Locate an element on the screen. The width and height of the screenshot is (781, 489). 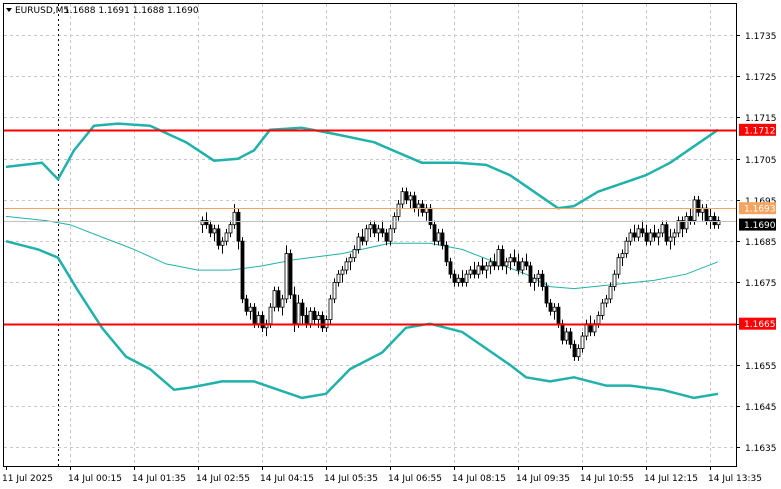
chart-menu-triangle-icon is located at coordinates (9, 10).